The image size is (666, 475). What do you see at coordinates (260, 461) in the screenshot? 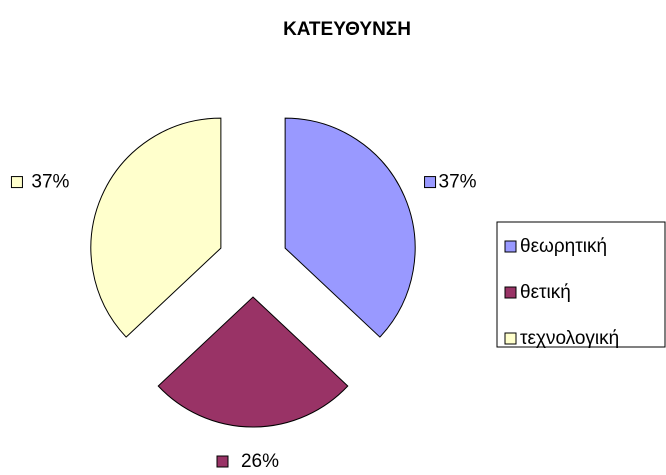
I see `data-label: 26%` at bounding box center [260, 461].